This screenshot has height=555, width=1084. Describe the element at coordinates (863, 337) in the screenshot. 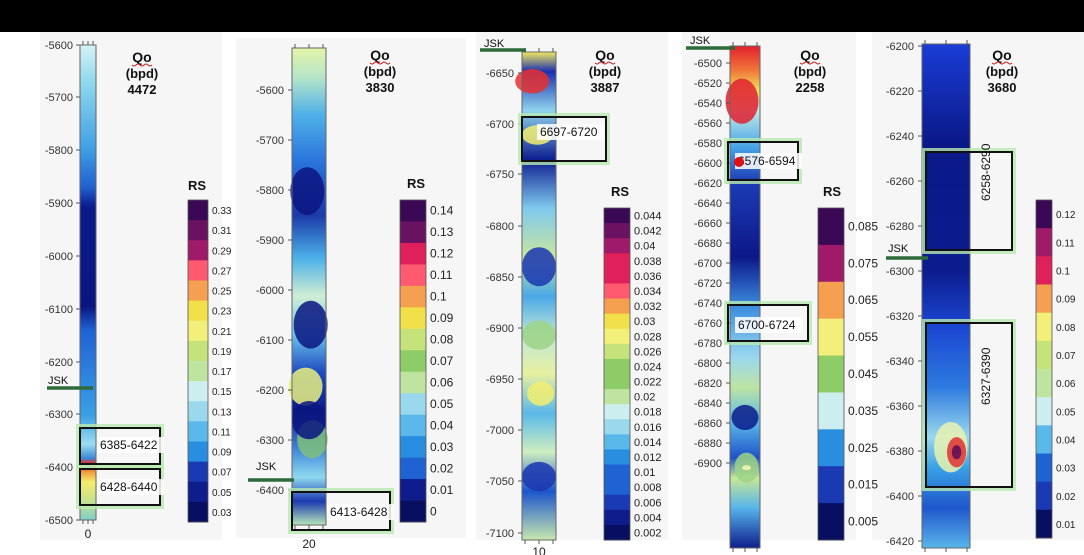

I see `colorbar-tick-label: 0.055` at that location.